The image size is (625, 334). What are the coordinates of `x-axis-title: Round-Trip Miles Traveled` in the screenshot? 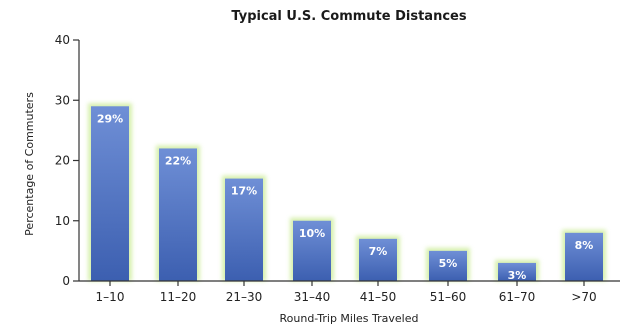 It's located at (349, 318).